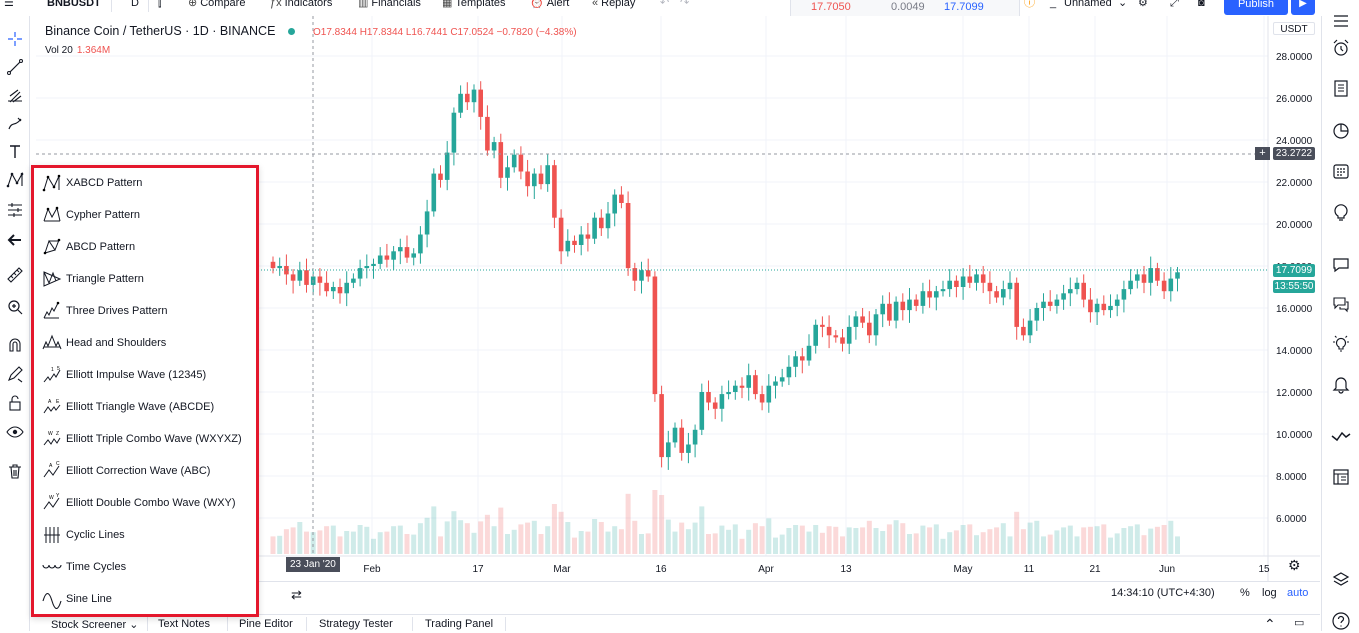  Describe the element at coordinates (685, 4) in the screenshot. I see `redo-icon: ↷` at that location.